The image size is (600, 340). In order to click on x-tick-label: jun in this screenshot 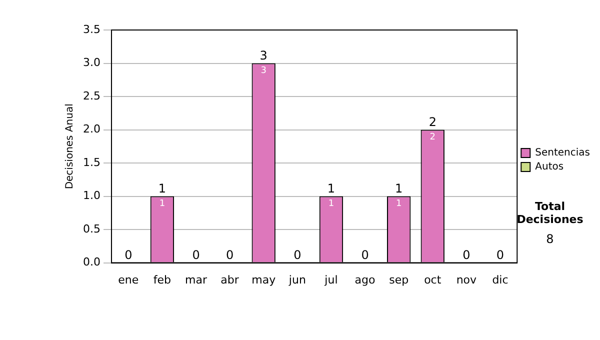, I will do `click(297, 279)`.